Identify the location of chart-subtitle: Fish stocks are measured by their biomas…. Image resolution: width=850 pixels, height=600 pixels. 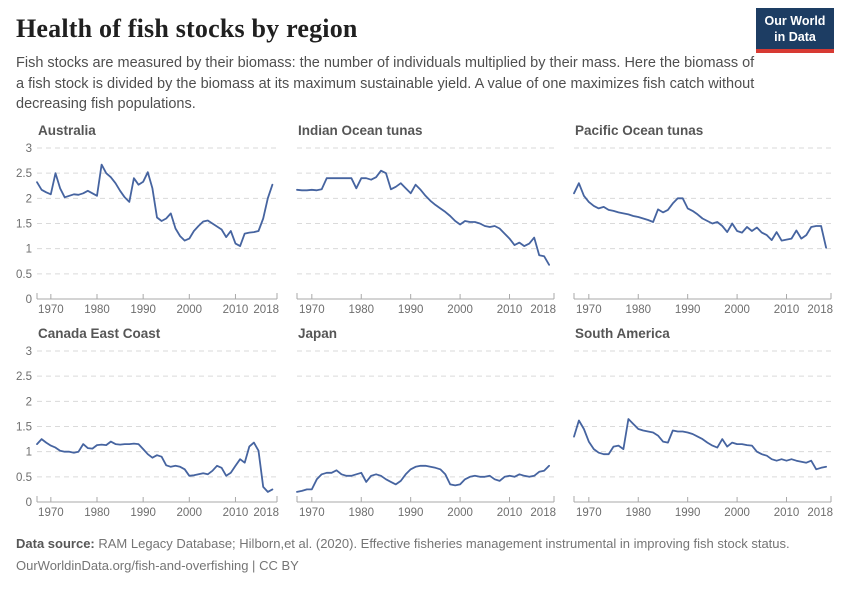
(385, 84).